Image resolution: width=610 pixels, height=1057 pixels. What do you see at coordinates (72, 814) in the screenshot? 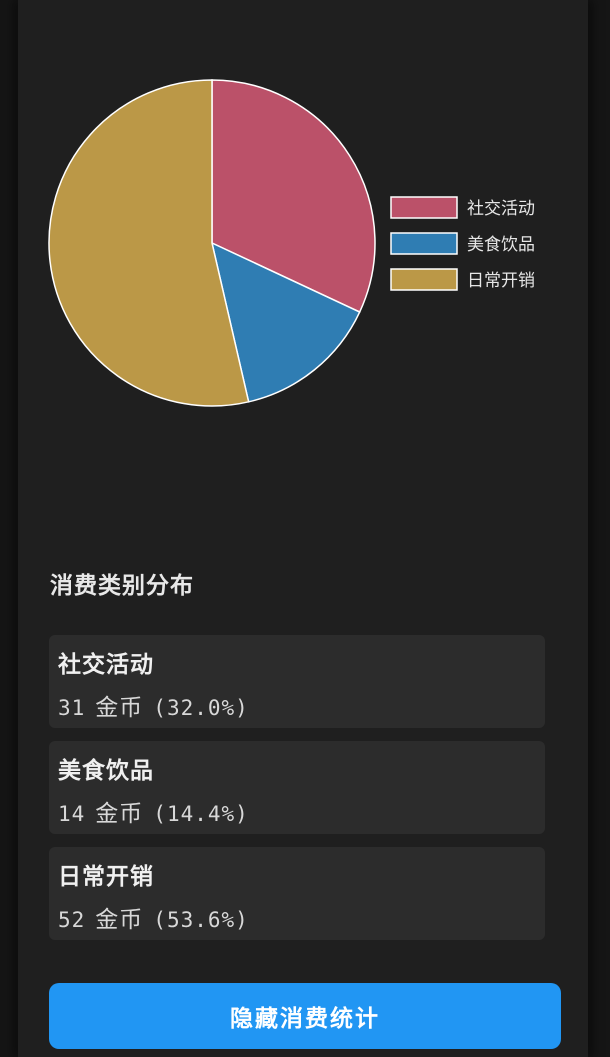
I see `category-amount: 14` at bounding box center [72, 814].